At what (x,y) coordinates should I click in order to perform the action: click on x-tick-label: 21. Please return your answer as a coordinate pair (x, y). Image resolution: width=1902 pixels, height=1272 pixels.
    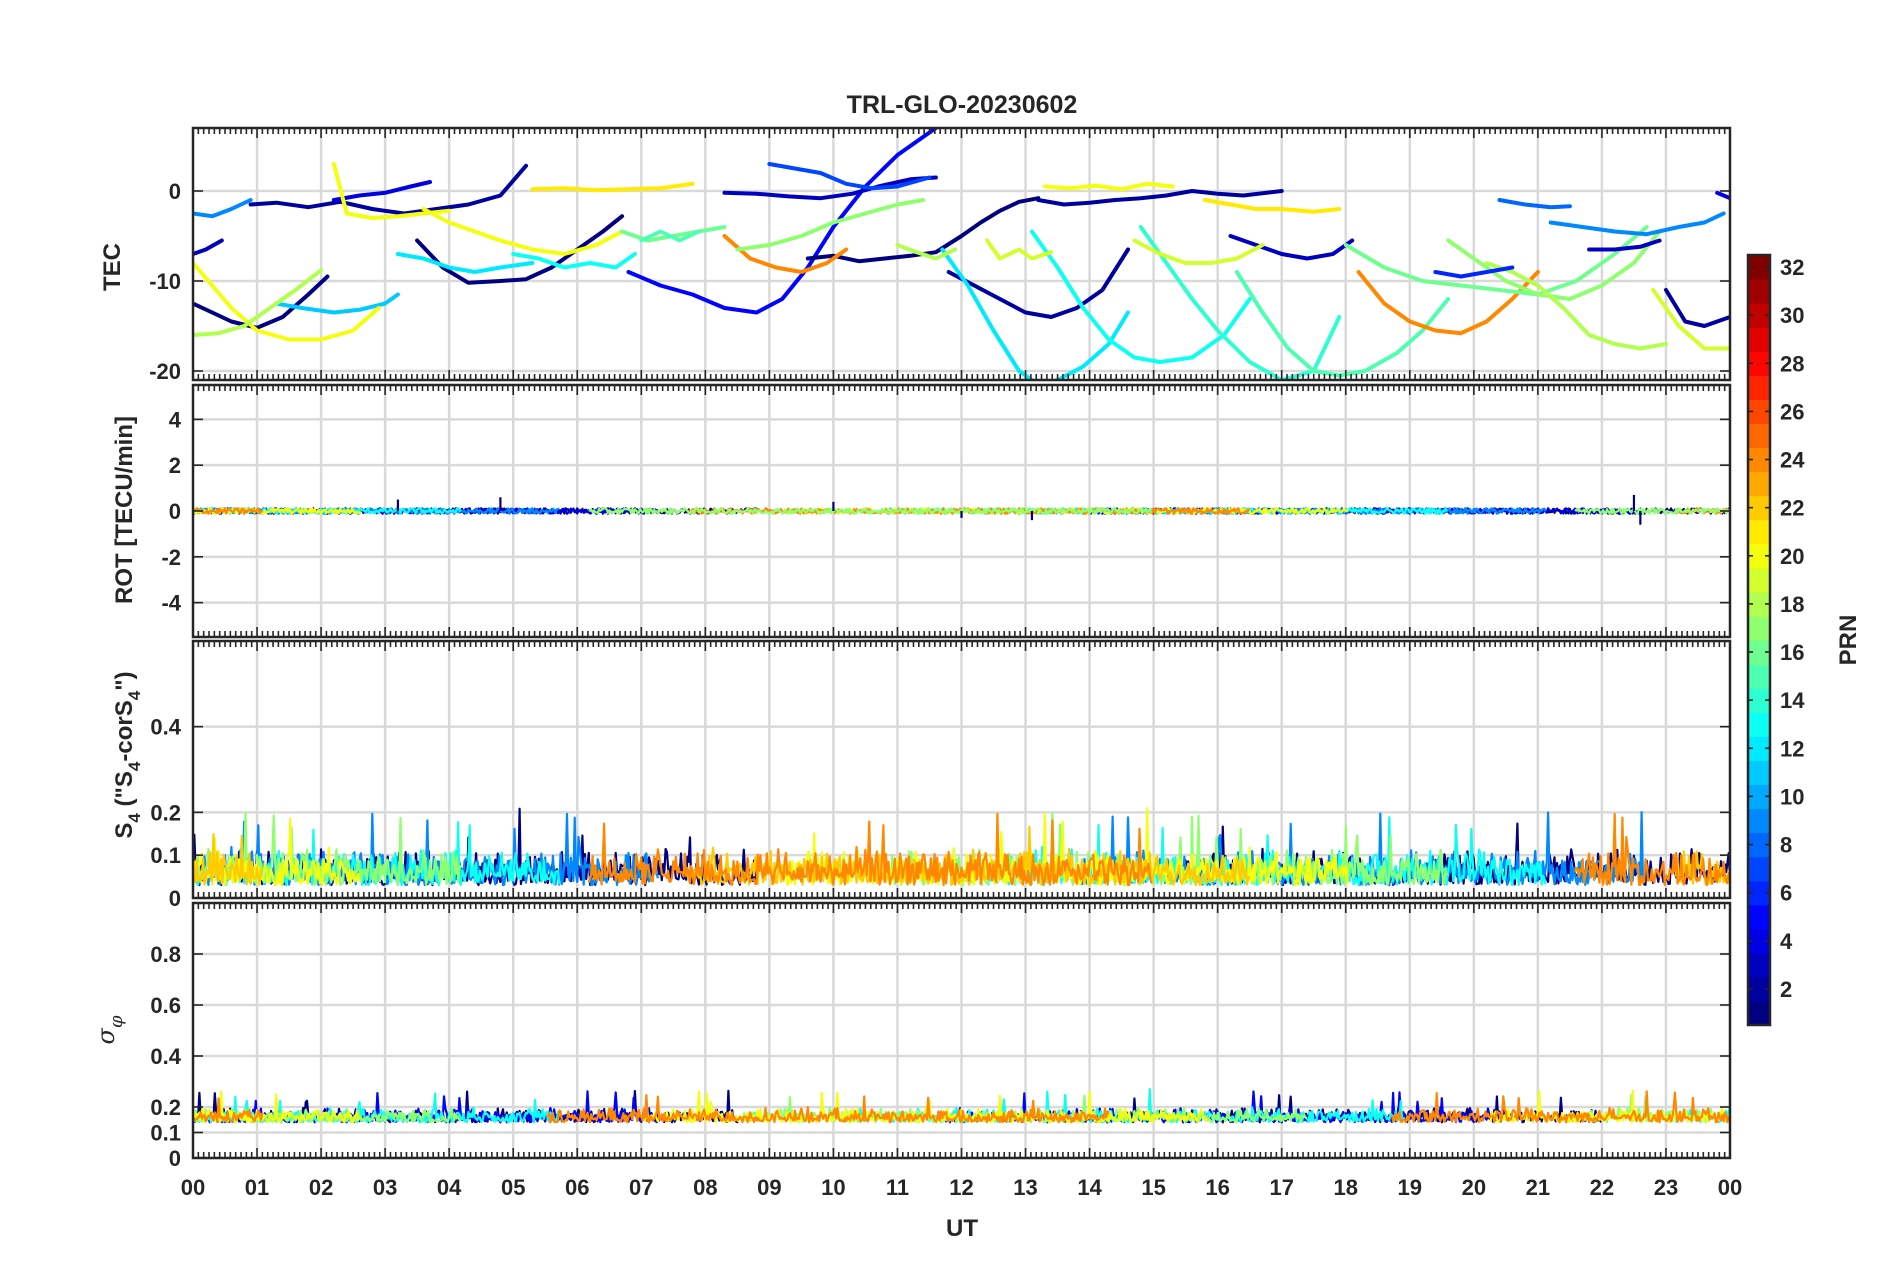
    Looking at the image, I should click on (1538, 1187).